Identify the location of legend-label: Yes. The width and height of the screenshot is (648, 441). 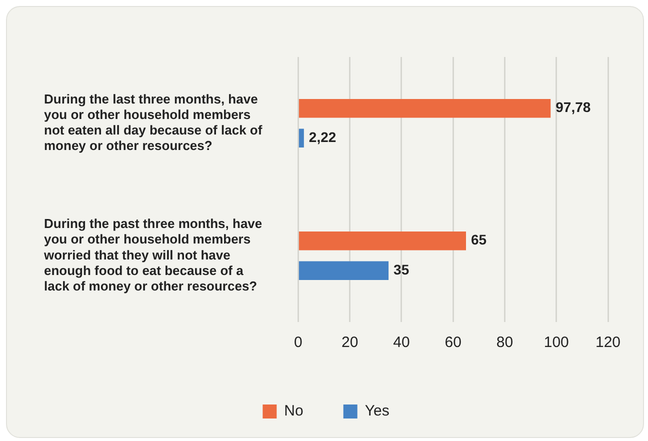
(377, 411).